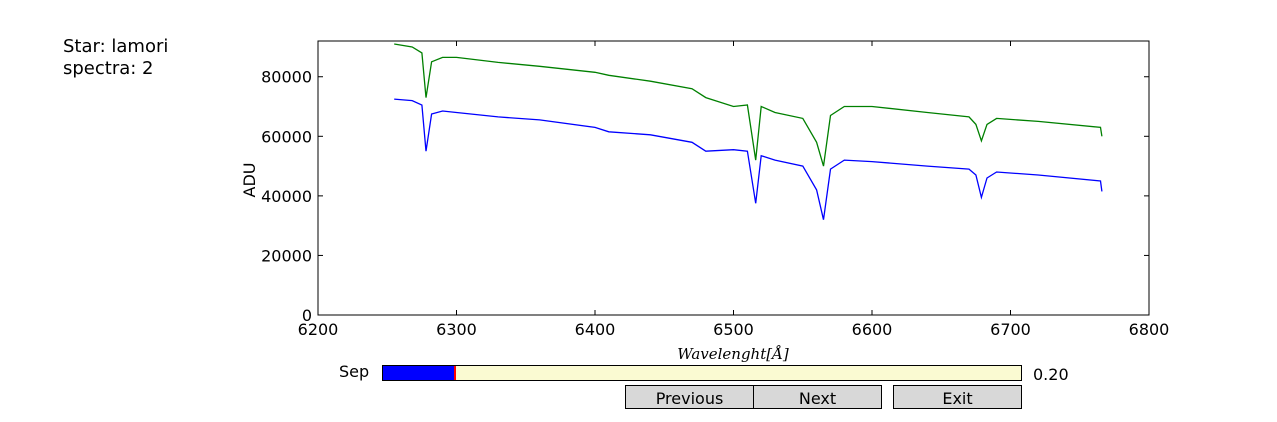 The width and height of the screenshot is (1277, 422). What do you see at coordinates (689, 397) in the screenshot?
I see `previous-button: Previous` at bounding box center [689, 397].